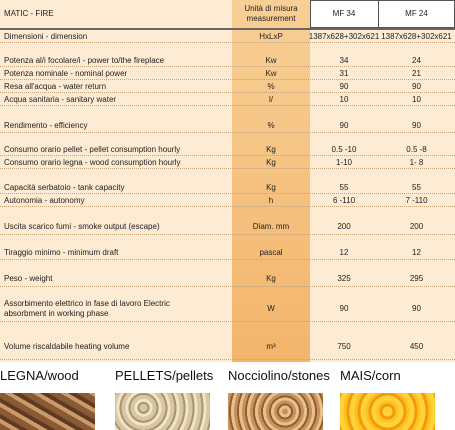 The image size is (455, 430). I want to click on row-label: Resa all'acqua - water return, so click(55, 86).